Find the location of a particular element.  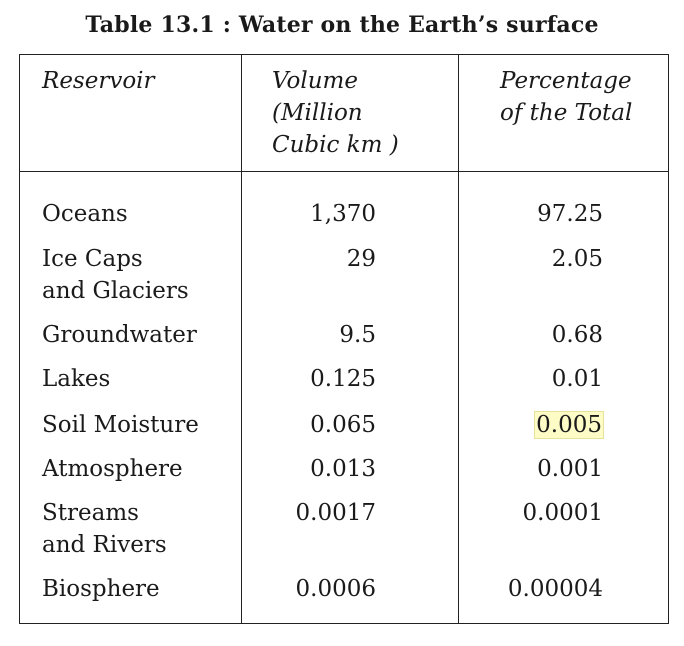

cell-volume: 29 is located at coordinates (361, 259).